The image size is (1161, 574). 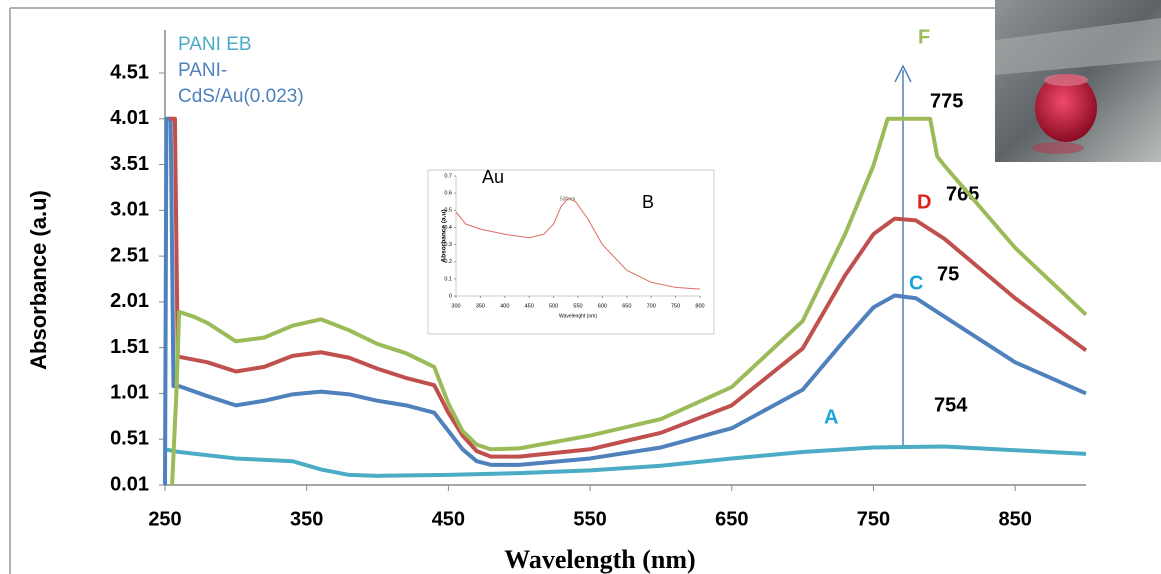 What do you see at coordinates (129, 118) in the screenshot?
I see `y-tick-label: 4.01` at bounding box center [129, 118].